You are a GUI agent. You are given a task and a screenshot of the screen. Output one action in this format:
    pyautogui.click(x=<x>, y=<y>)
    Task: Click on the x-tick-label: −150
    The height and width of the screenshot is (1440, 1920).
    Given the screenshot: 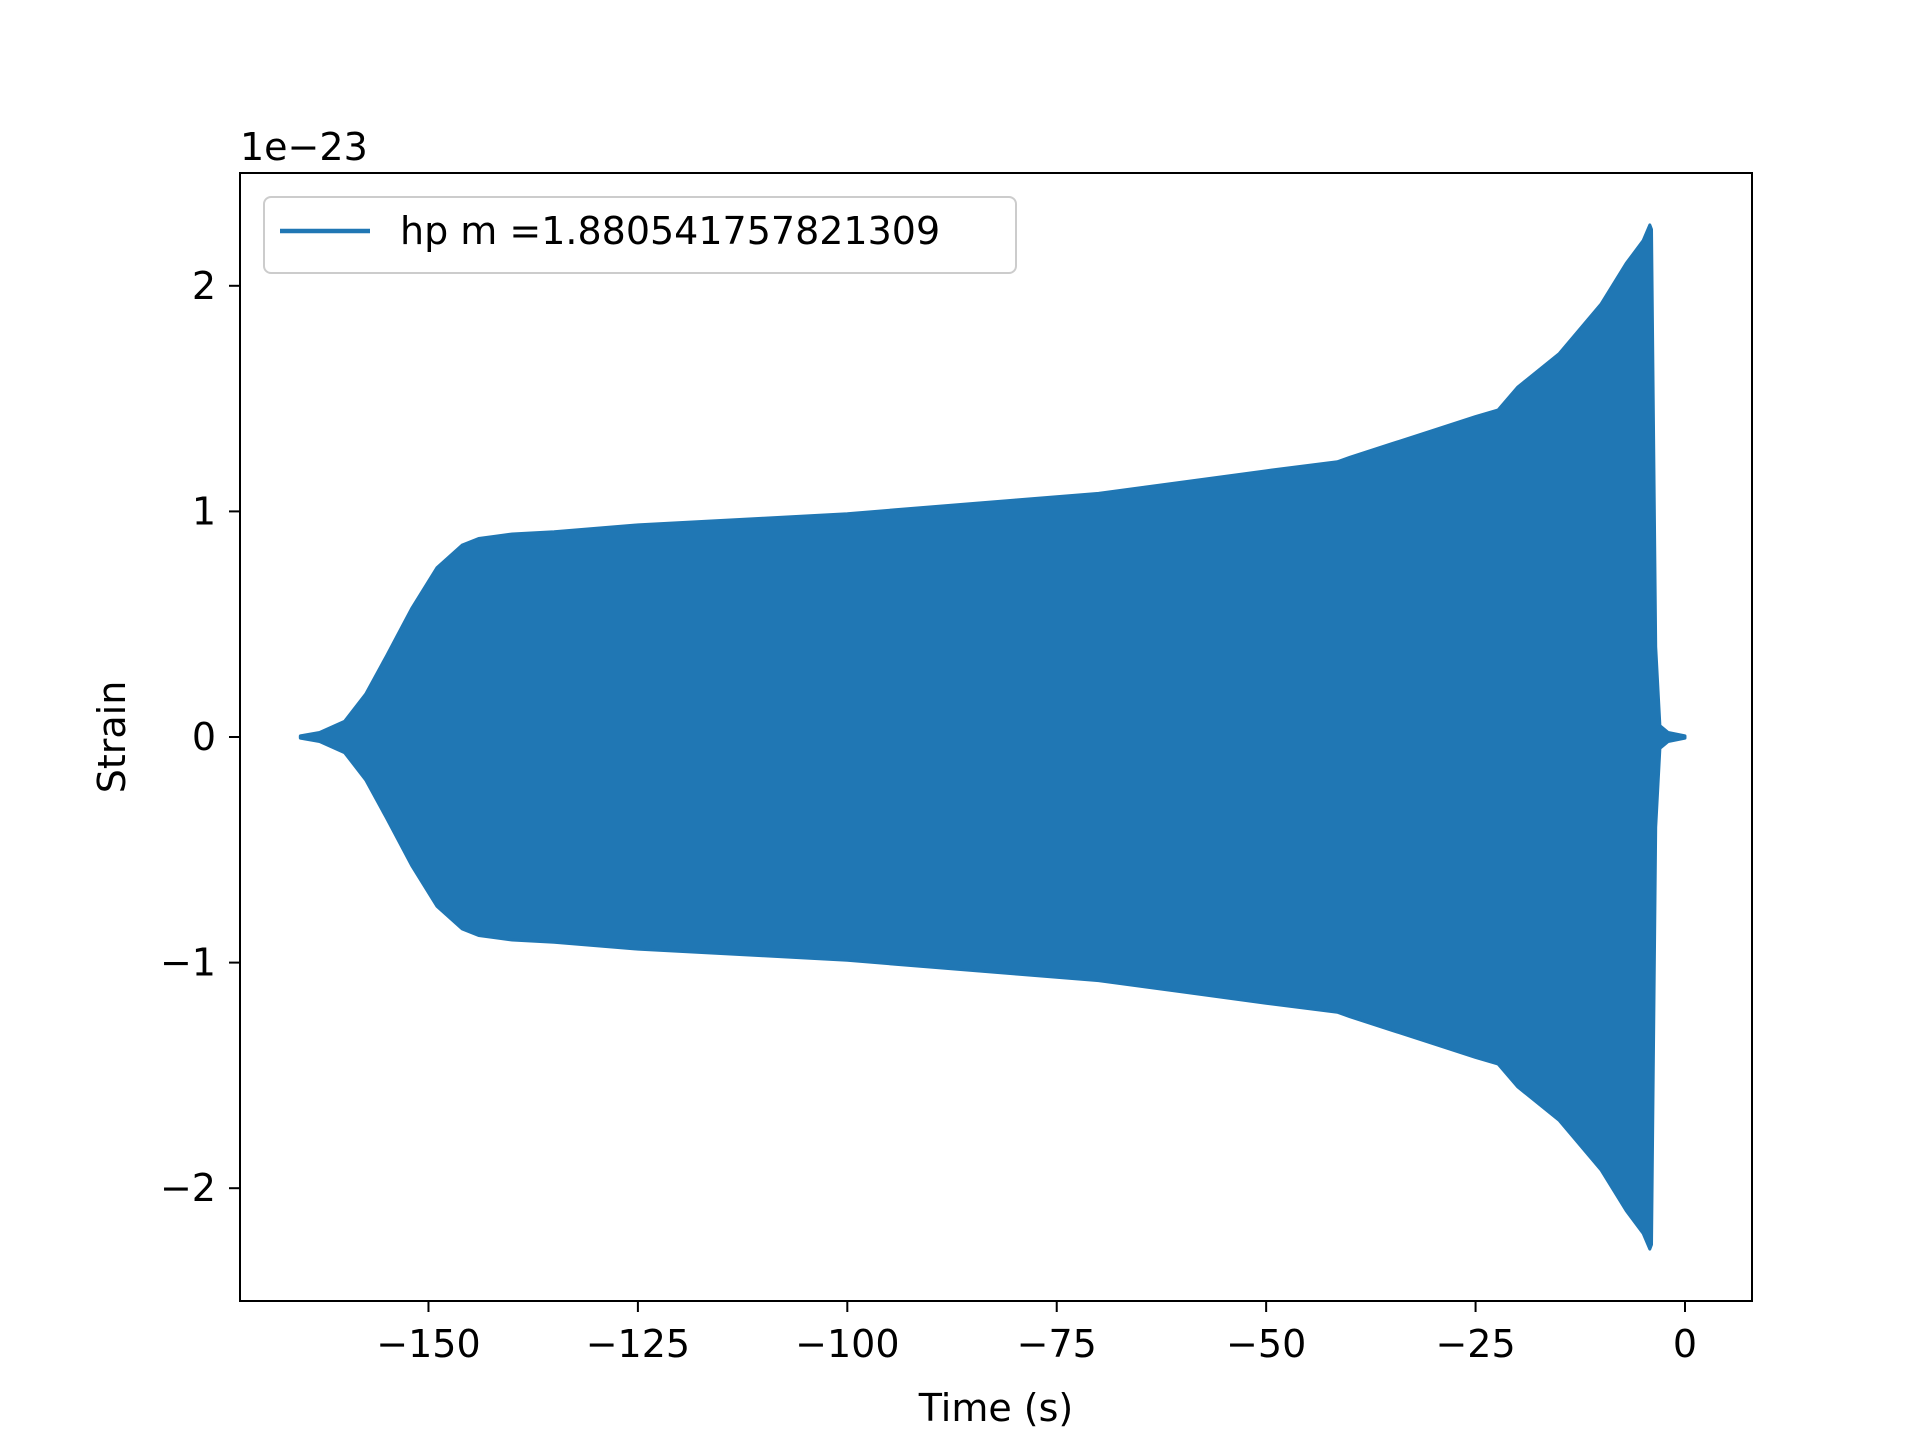 What is the action you would take?
    pyautogui.click(x=428, y=1344)
    